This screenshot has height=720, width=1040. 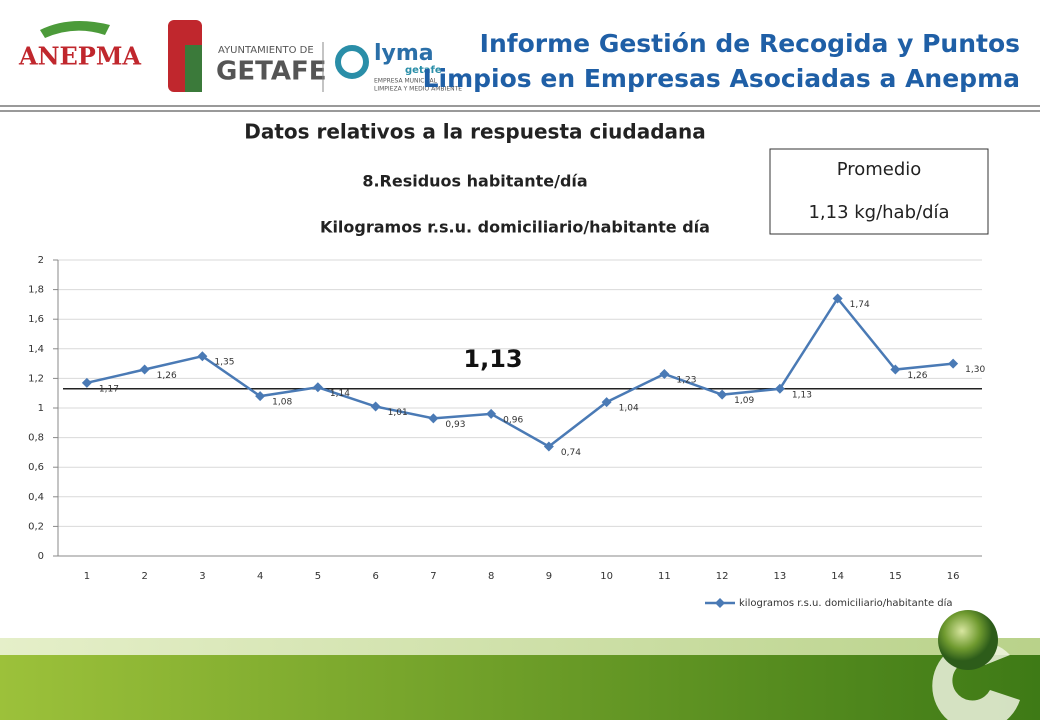 What do you see at coordinates (36, 319) in the screenshot?
I see `y-tick-label: 1,6` at bounding box center [36, 319].